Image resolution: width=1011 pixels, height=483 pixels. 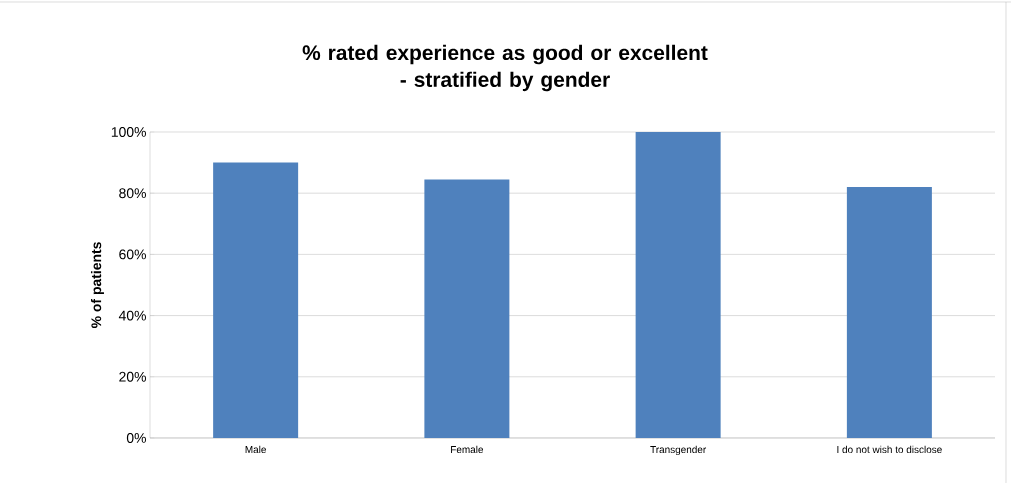 What do you see at coordinates (678, 450) in the screenshot?
I see `x-tick-label: Transgender` at bounding box center [678, 450].